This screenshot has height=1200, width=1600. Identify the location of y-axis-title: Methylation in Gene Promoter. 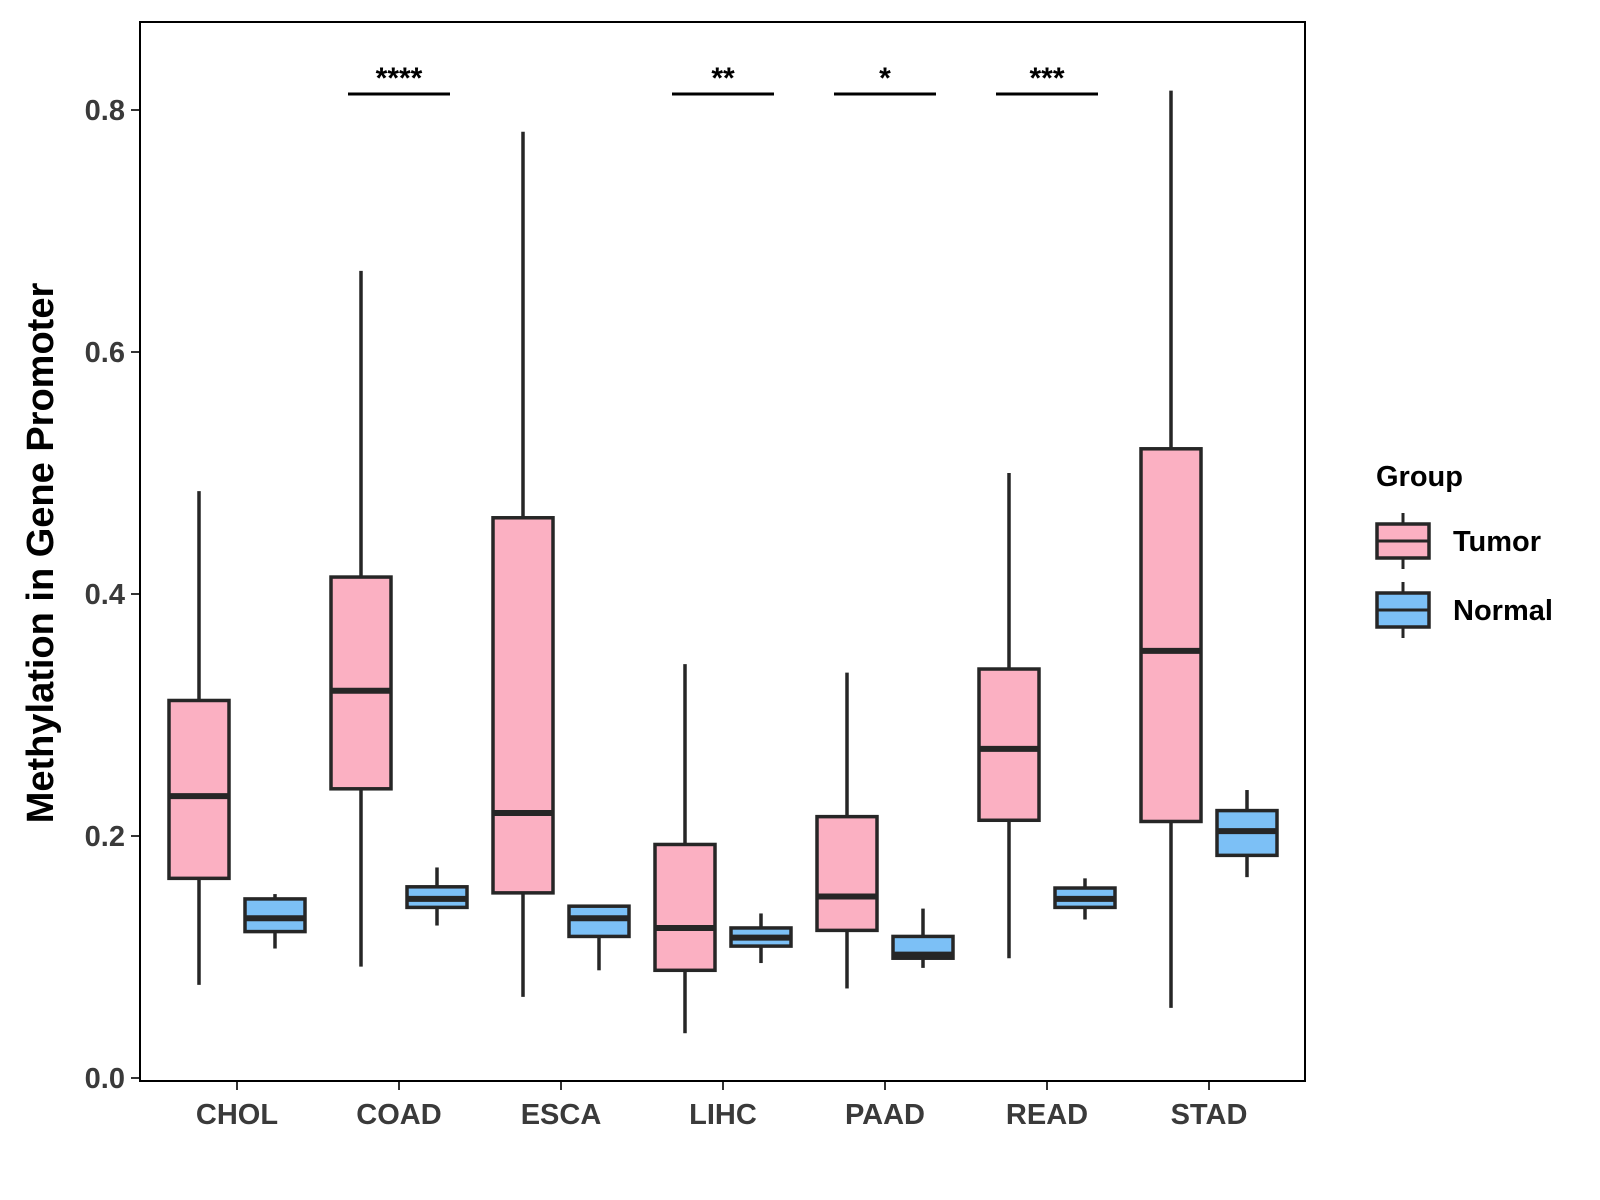
(41, 553).